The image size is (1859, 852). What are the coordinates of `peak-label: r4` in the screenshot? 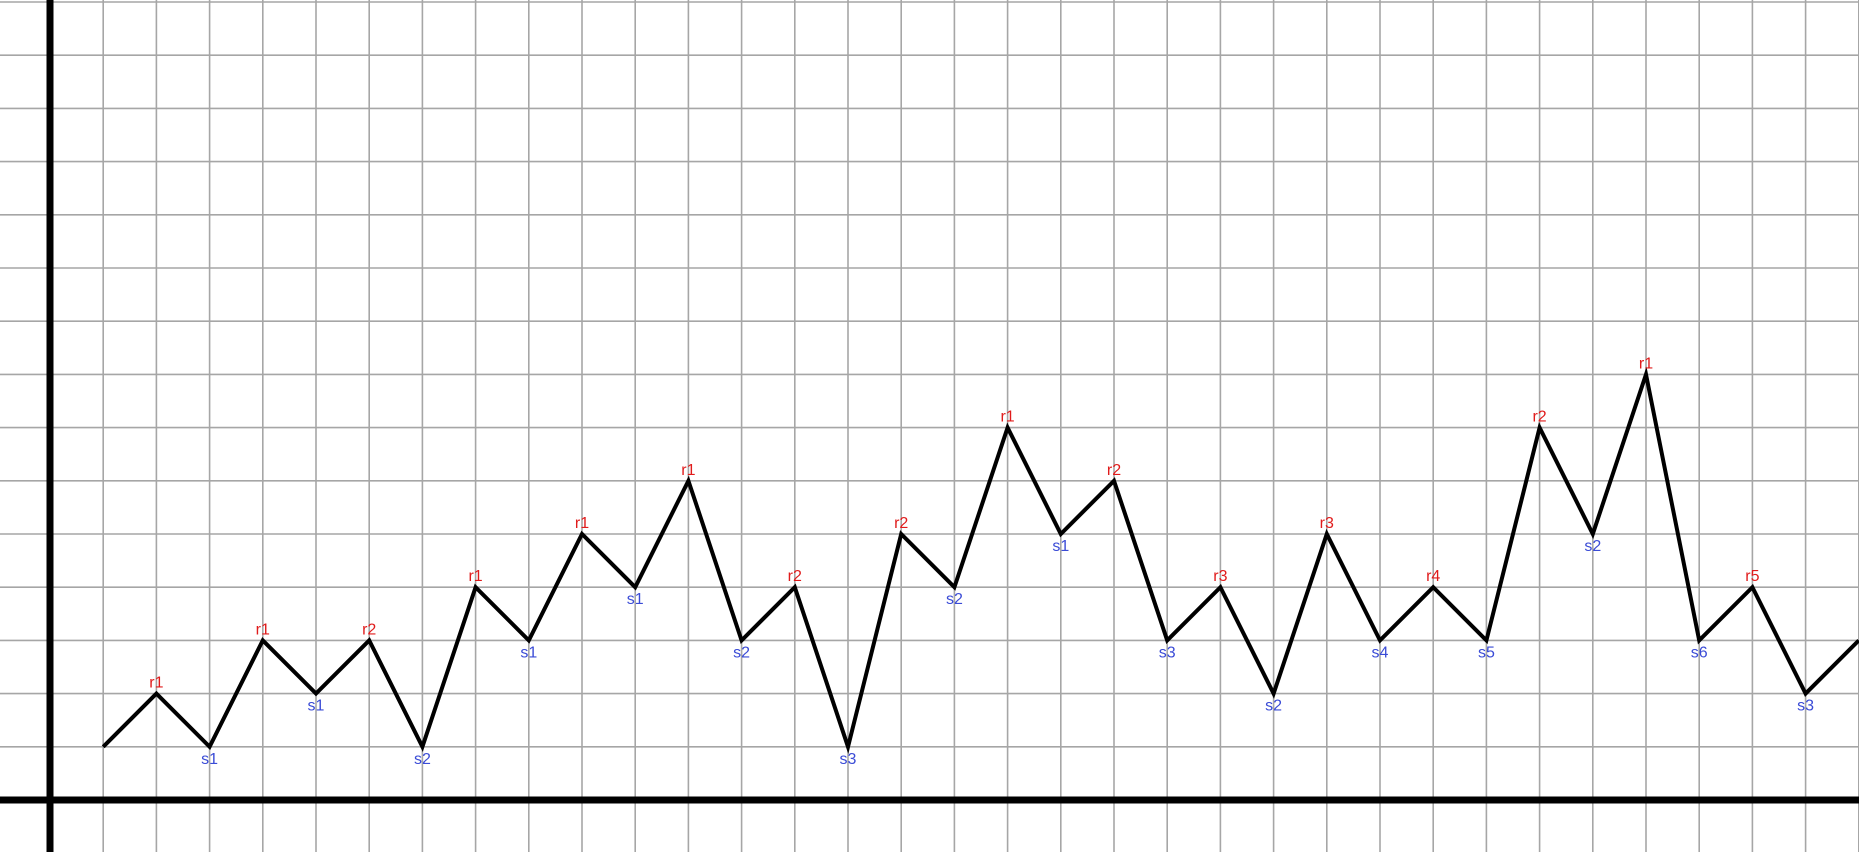 It's located at (1433, 576).